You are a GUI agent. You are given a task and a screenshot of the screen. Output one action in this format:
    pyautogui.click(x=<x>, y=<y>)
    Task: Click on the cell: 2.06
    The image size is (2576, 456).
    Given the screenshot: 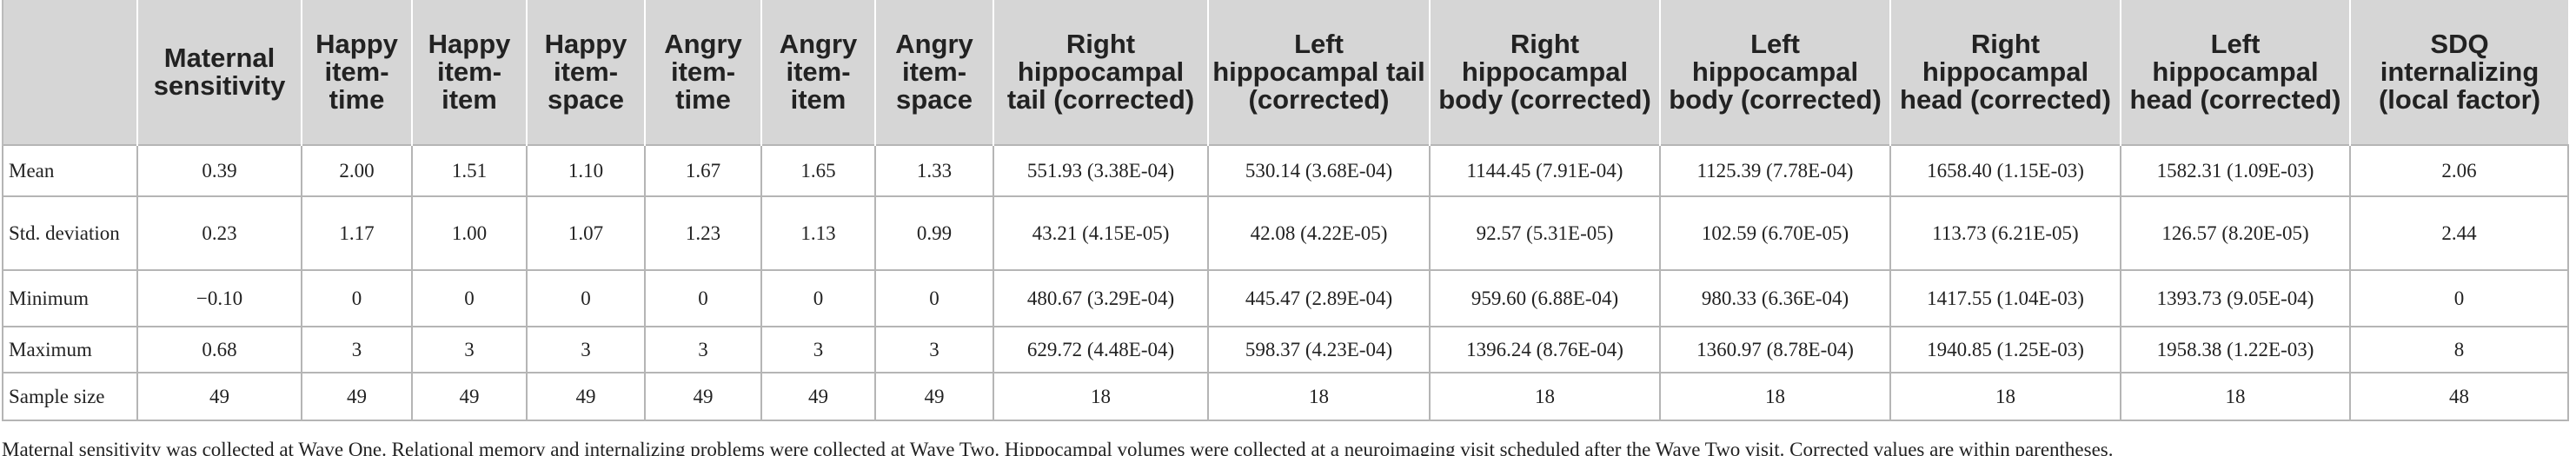 What is the action you would take?
    pyautogui.click(x=2459, y=170)
    